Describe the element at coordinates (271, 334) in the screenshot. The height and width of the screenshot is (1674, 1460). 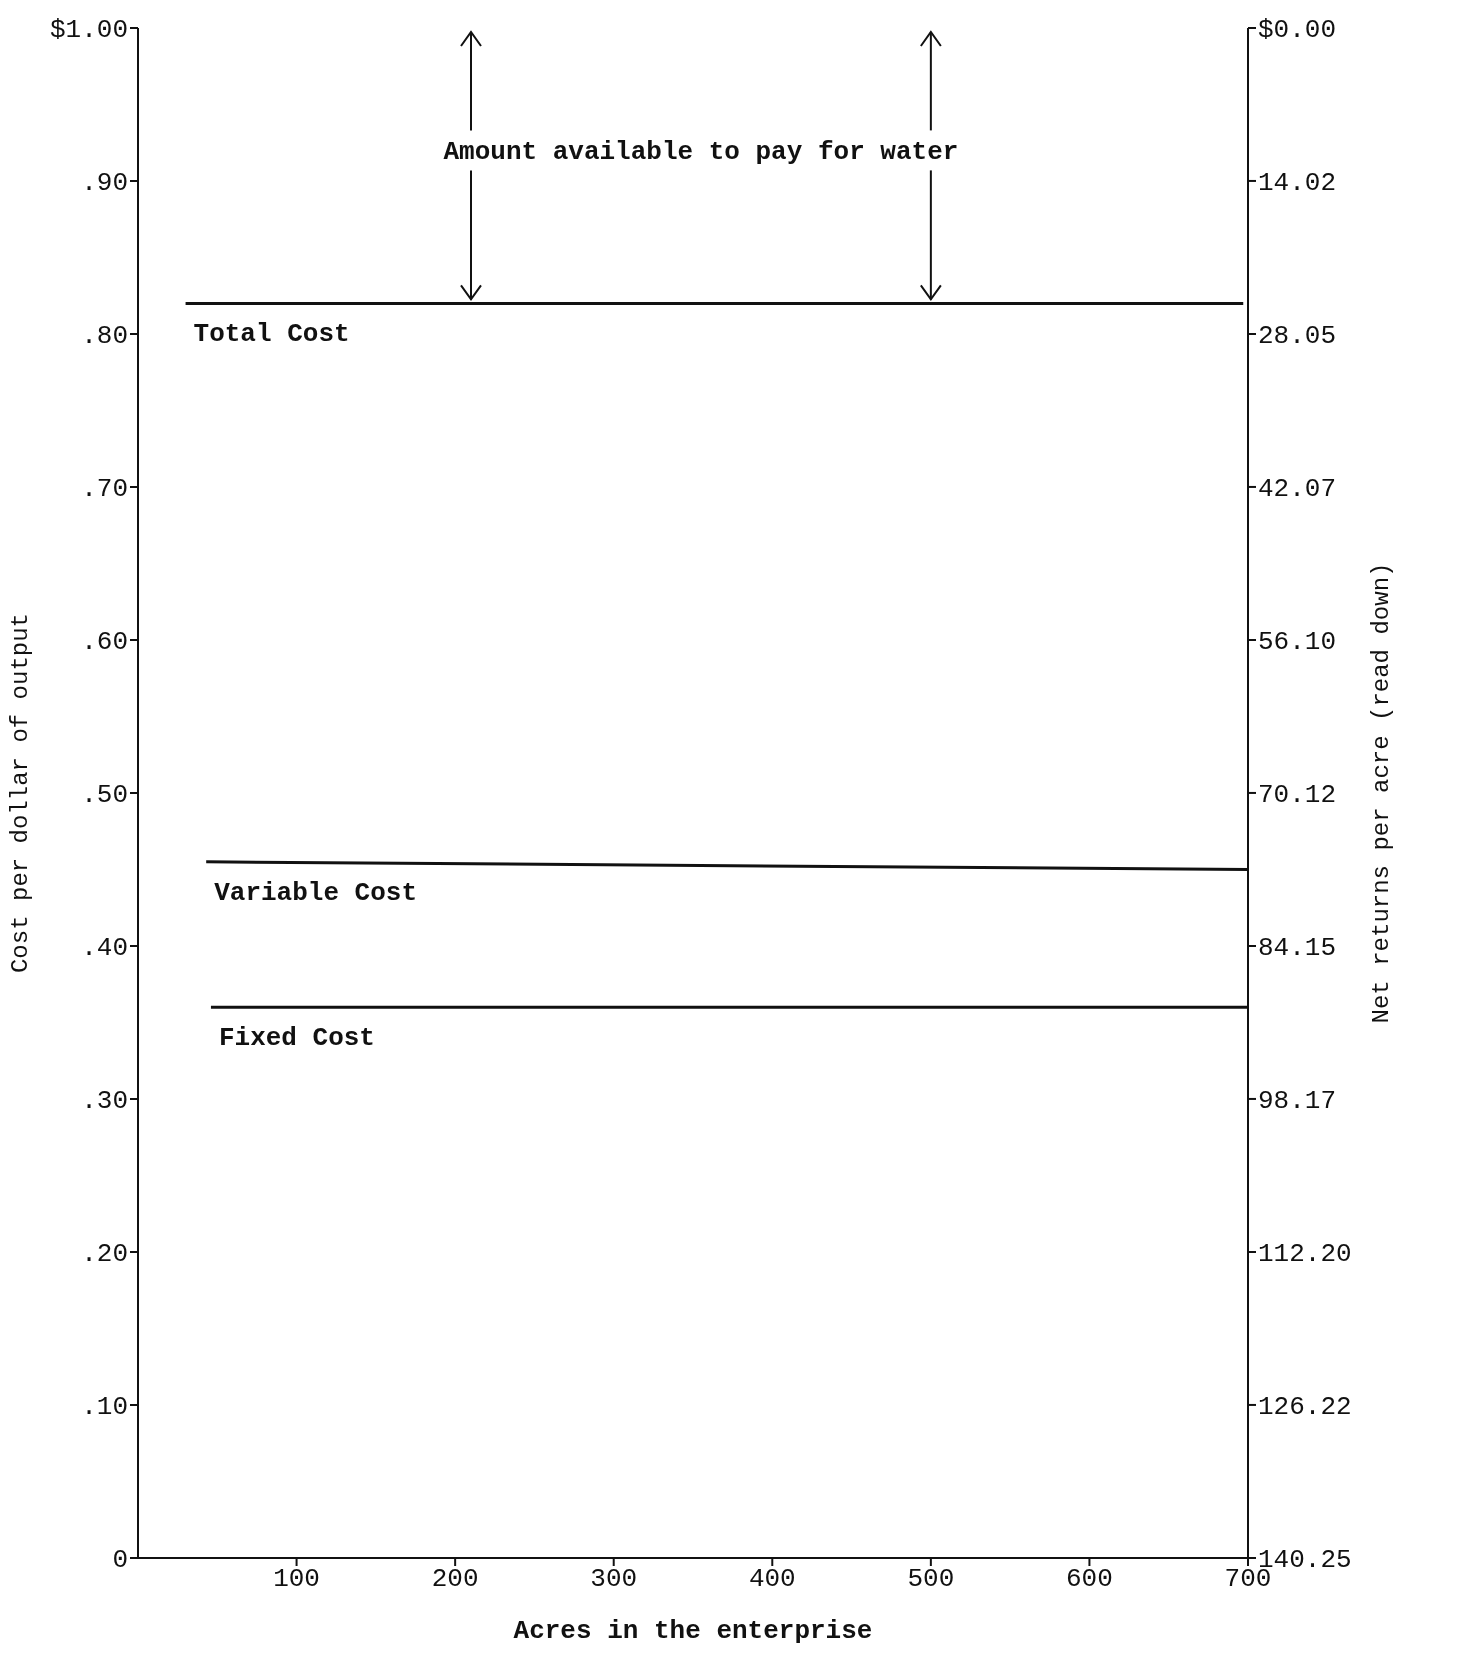
I see `legend-label: Total Cost` at that location.